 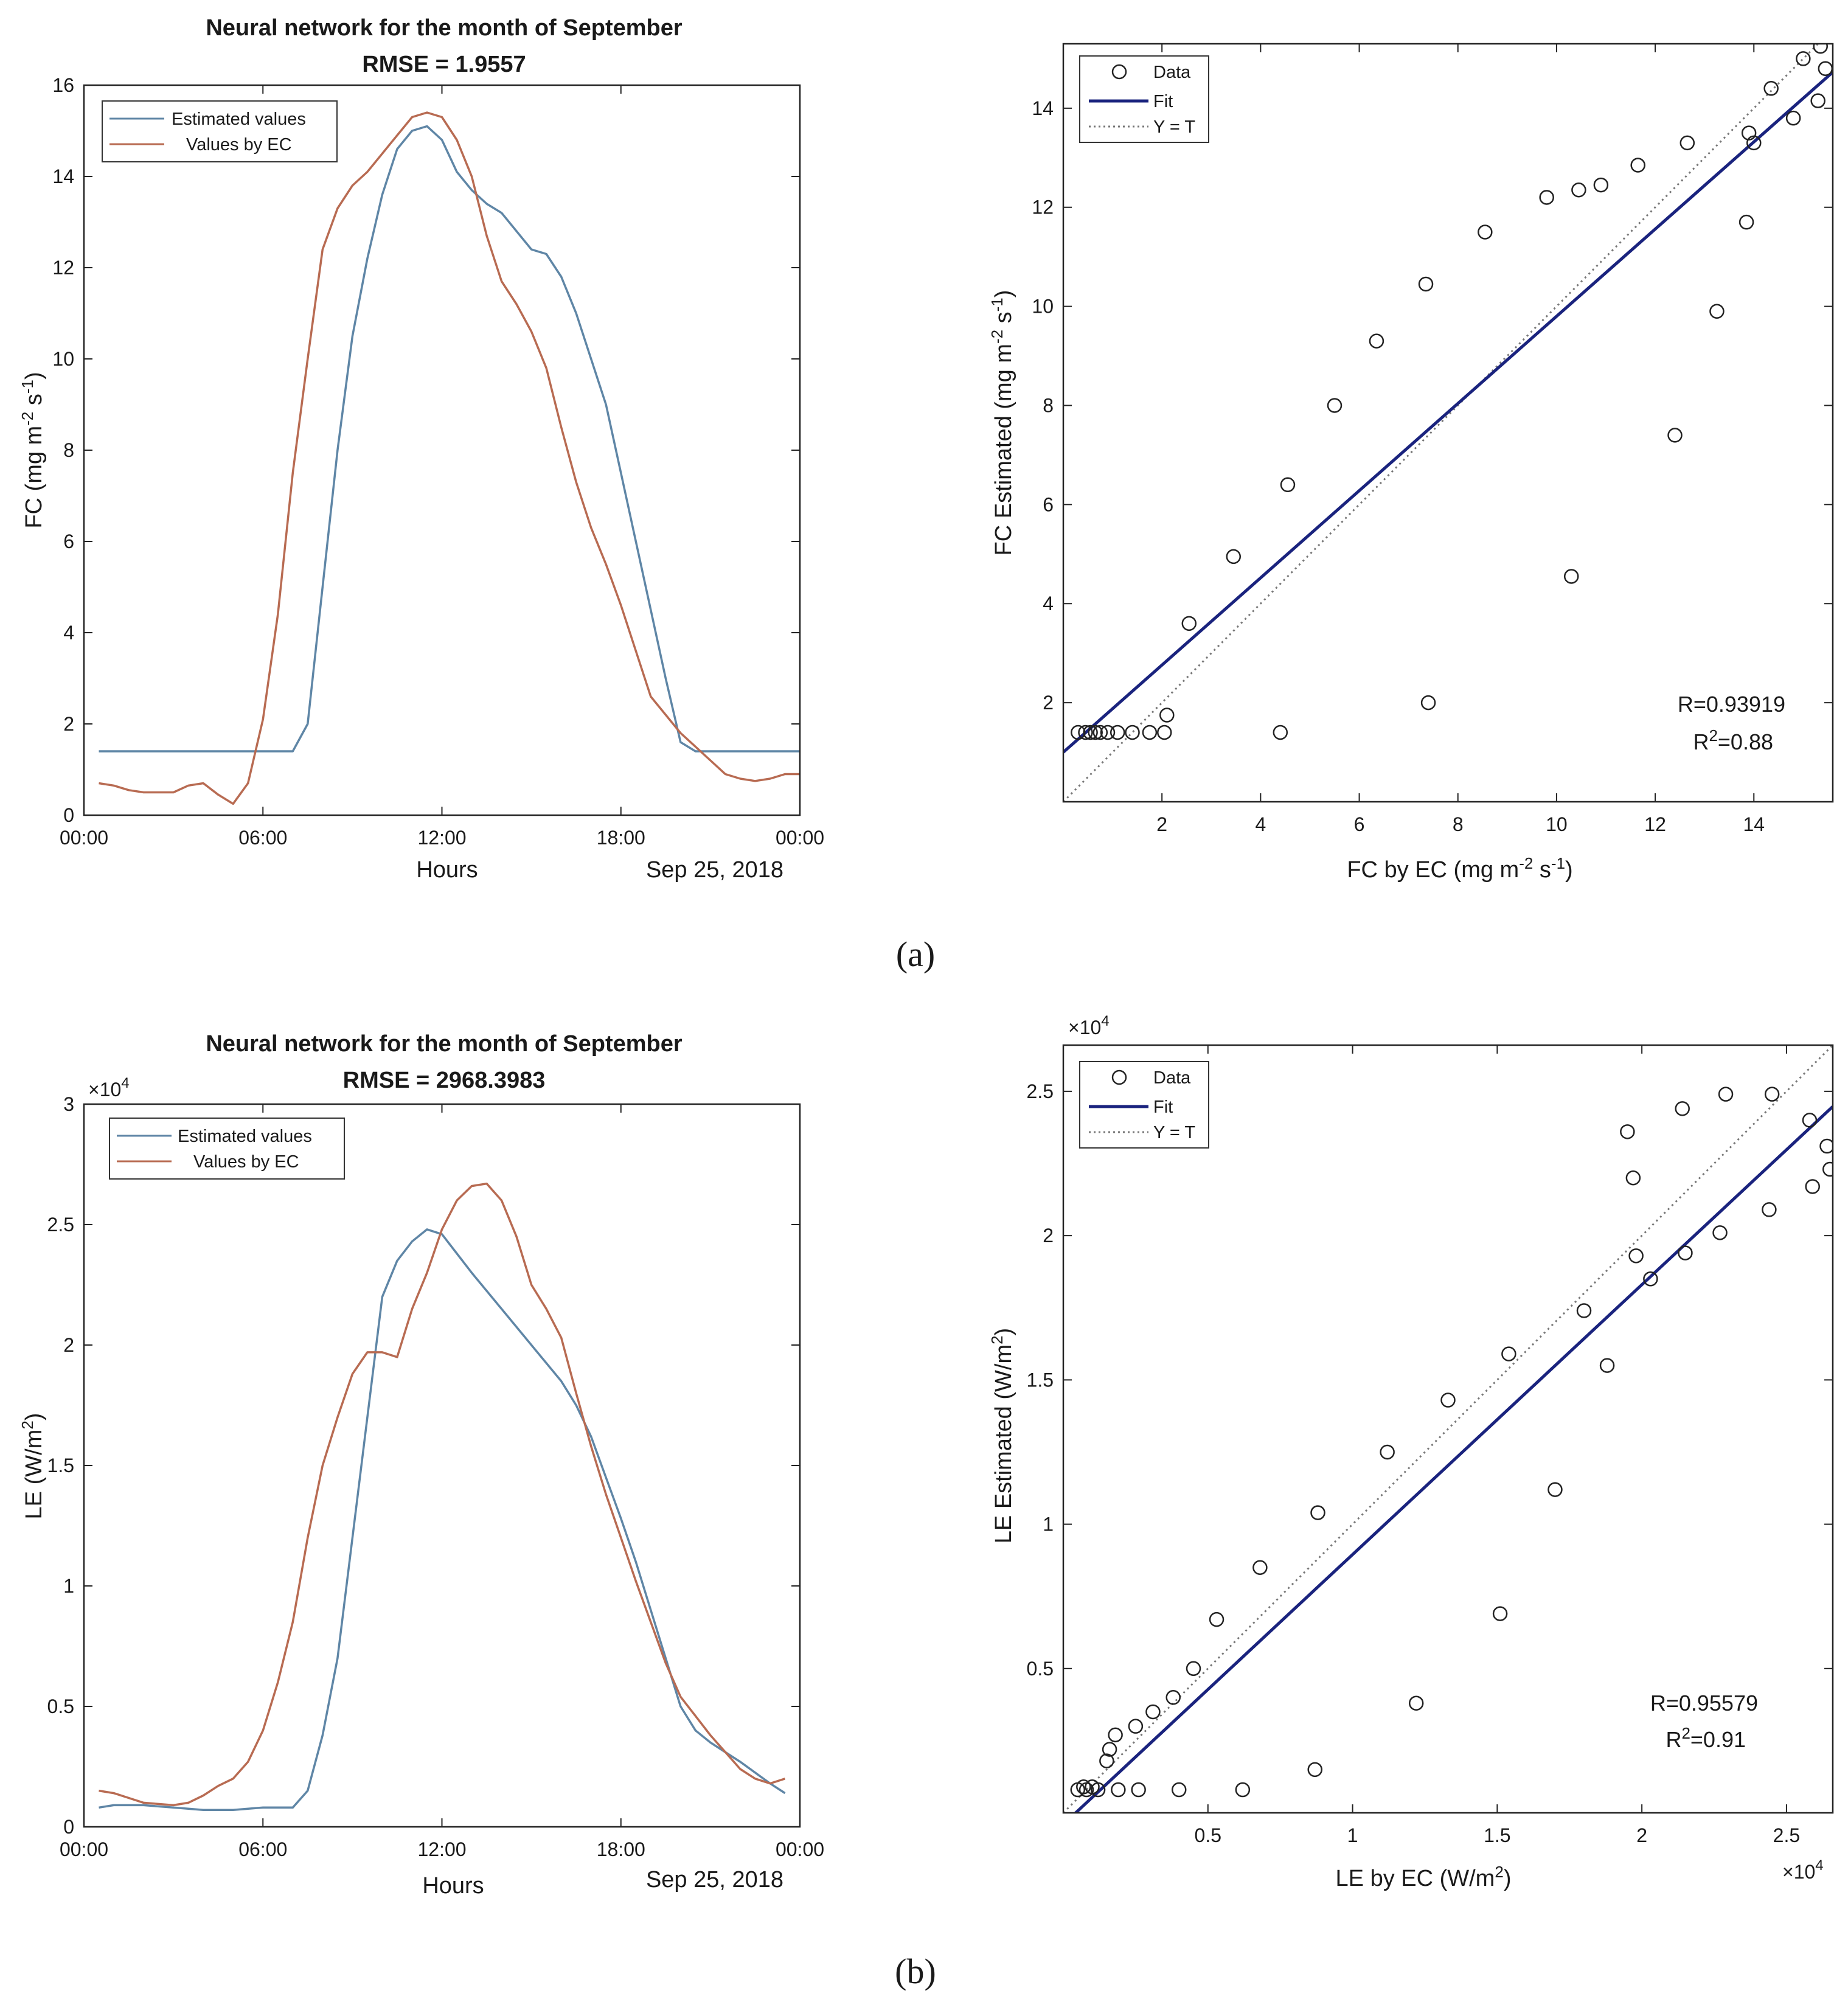 I want to click on y-axis-label: FC Estimated (mg m-2 s-1), so click(x=1002, y=423).